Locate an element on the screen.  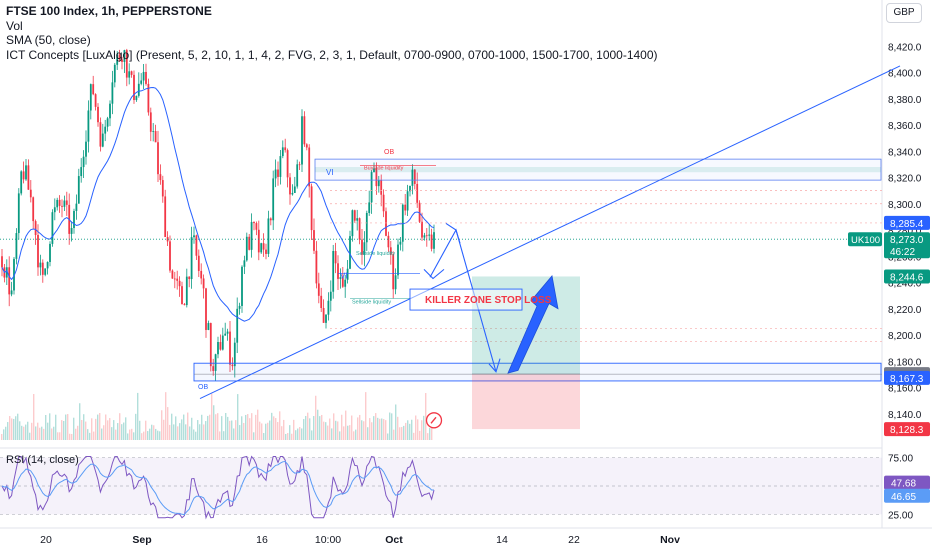
killer-zone-label: KILLER ZONE STOP LOSS is located at coordinates (488, 300).